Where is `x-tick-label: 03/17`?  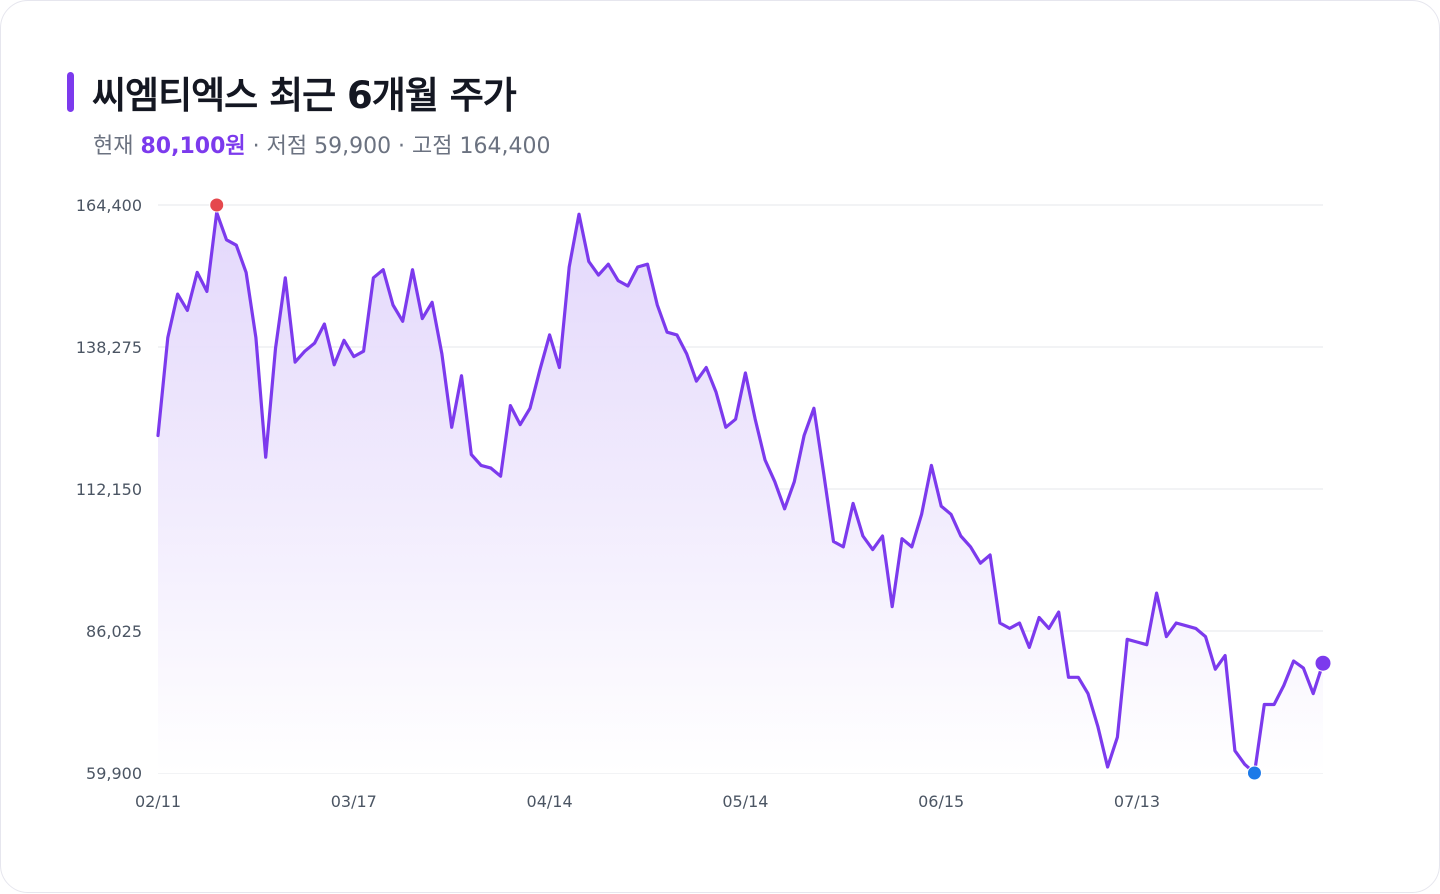
x-tick-label: 03/17 is located at coordinates (354, 801).